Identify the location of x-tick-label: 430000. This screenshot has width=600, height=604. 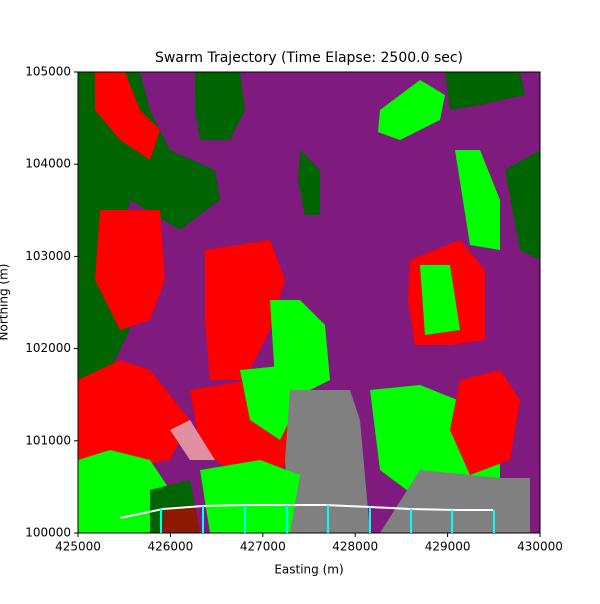
(540, 547).